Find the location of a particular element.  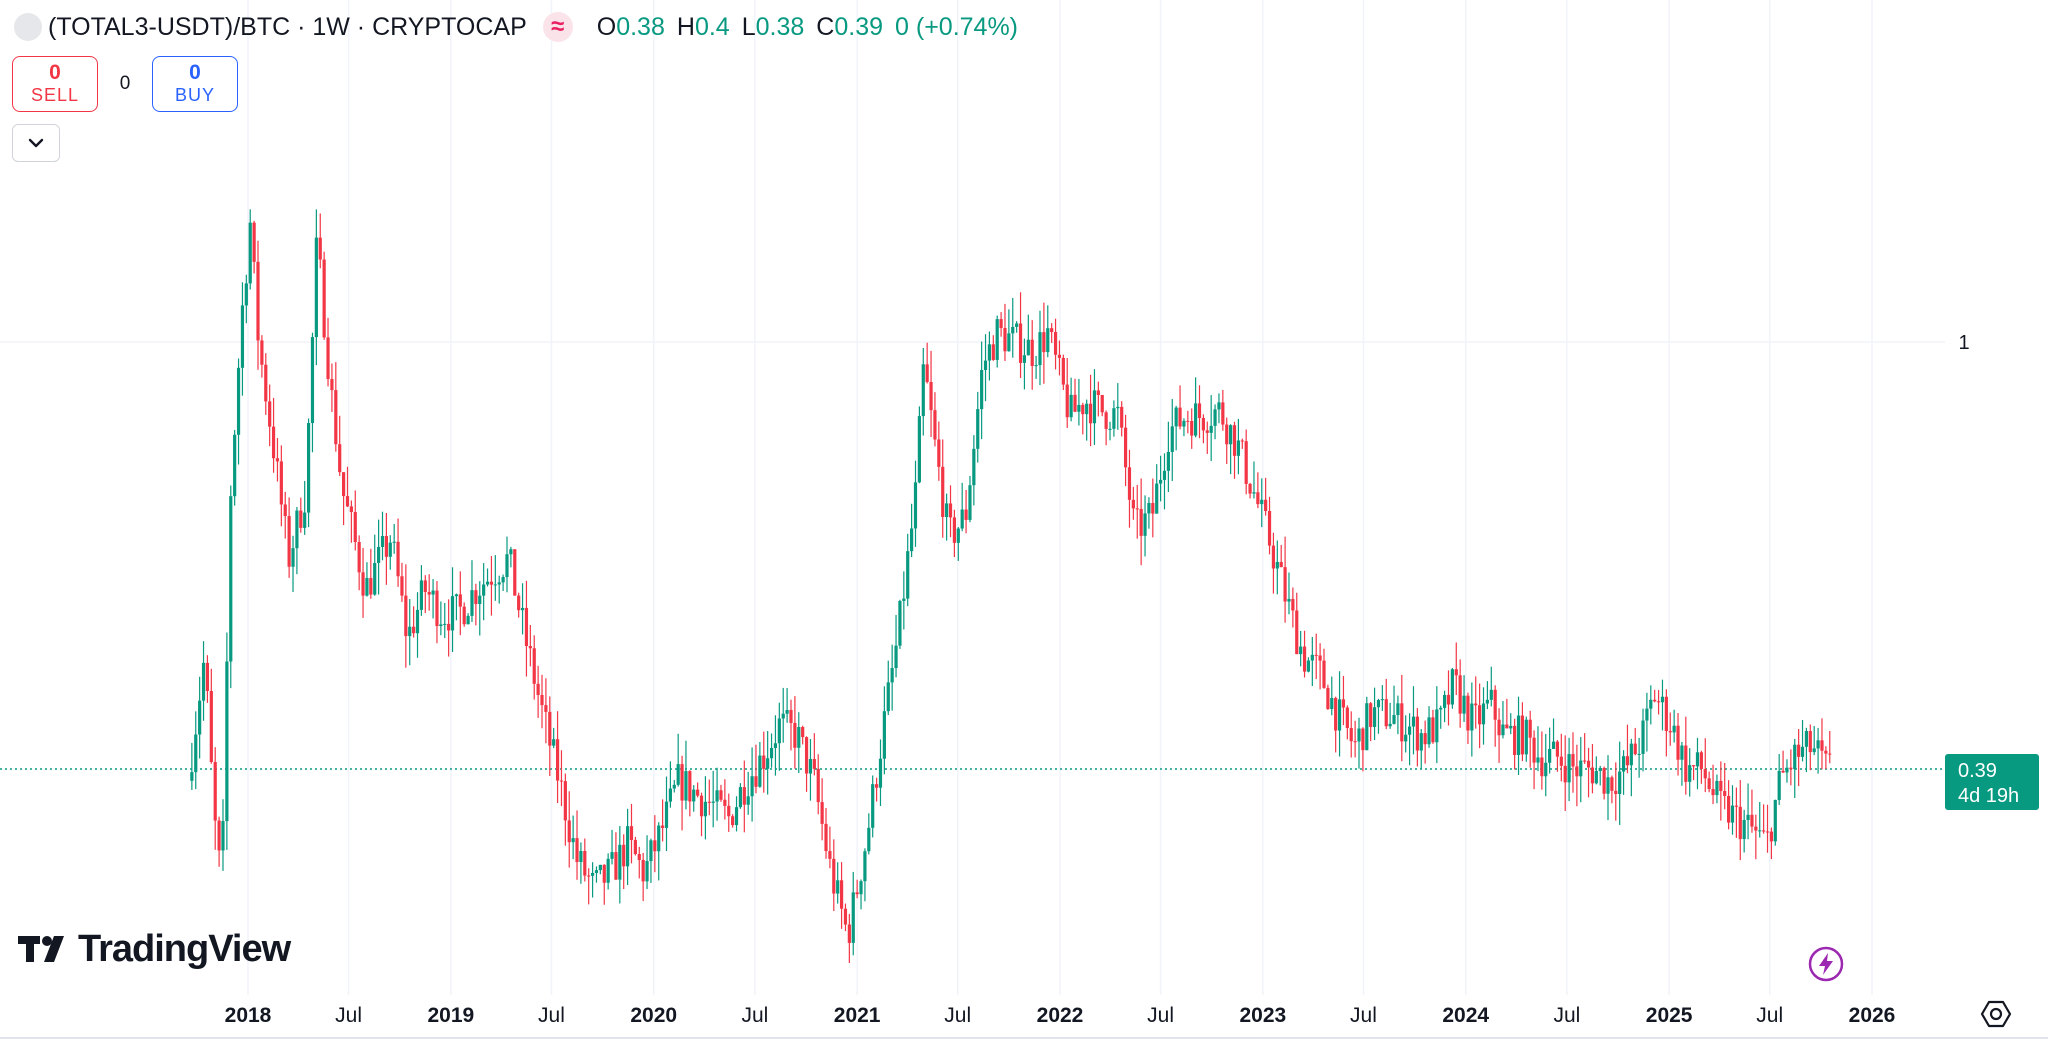

sell-button: 0 SELL is located at coordinates (55, 84).